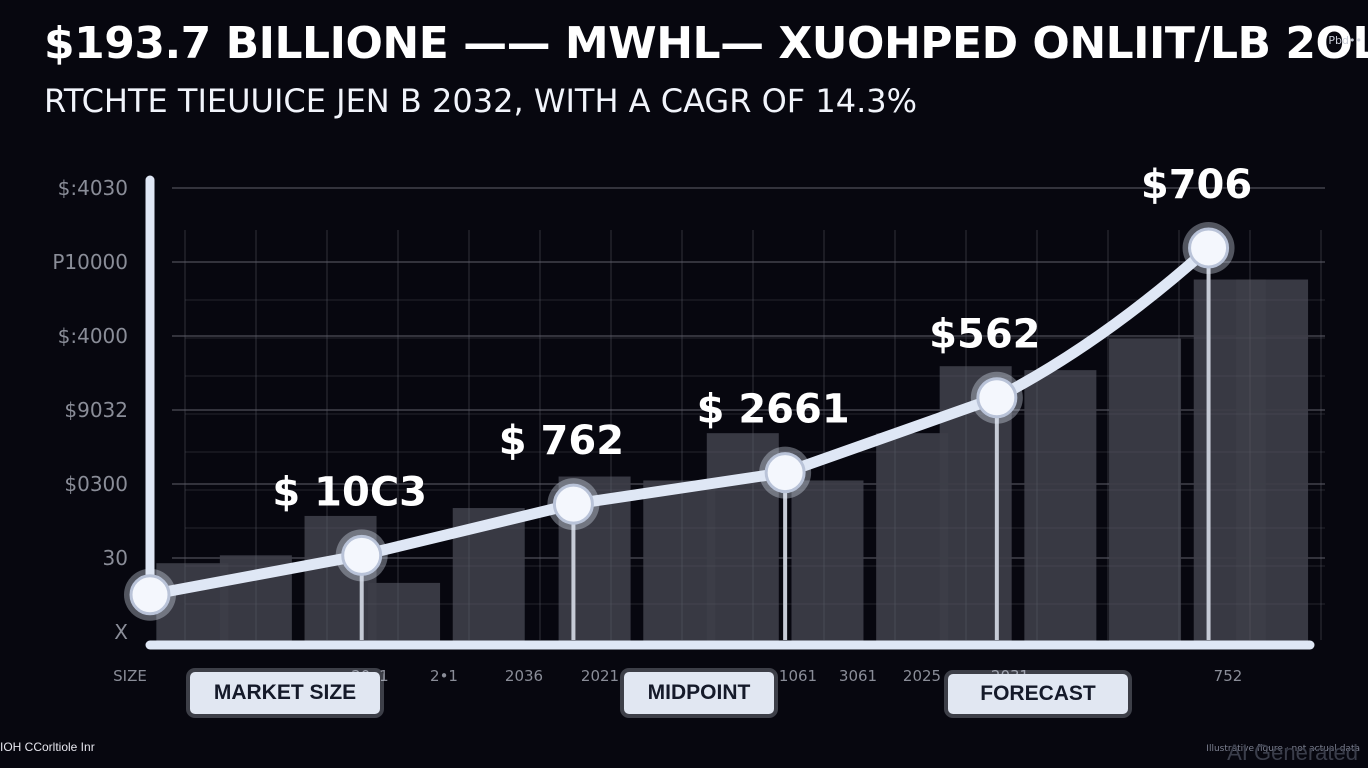 This screenshot has height=768, width=1368. Describe the element at coordinates (349, 492) in the screenshot. I see `data-label: $ 10C3` at that location.